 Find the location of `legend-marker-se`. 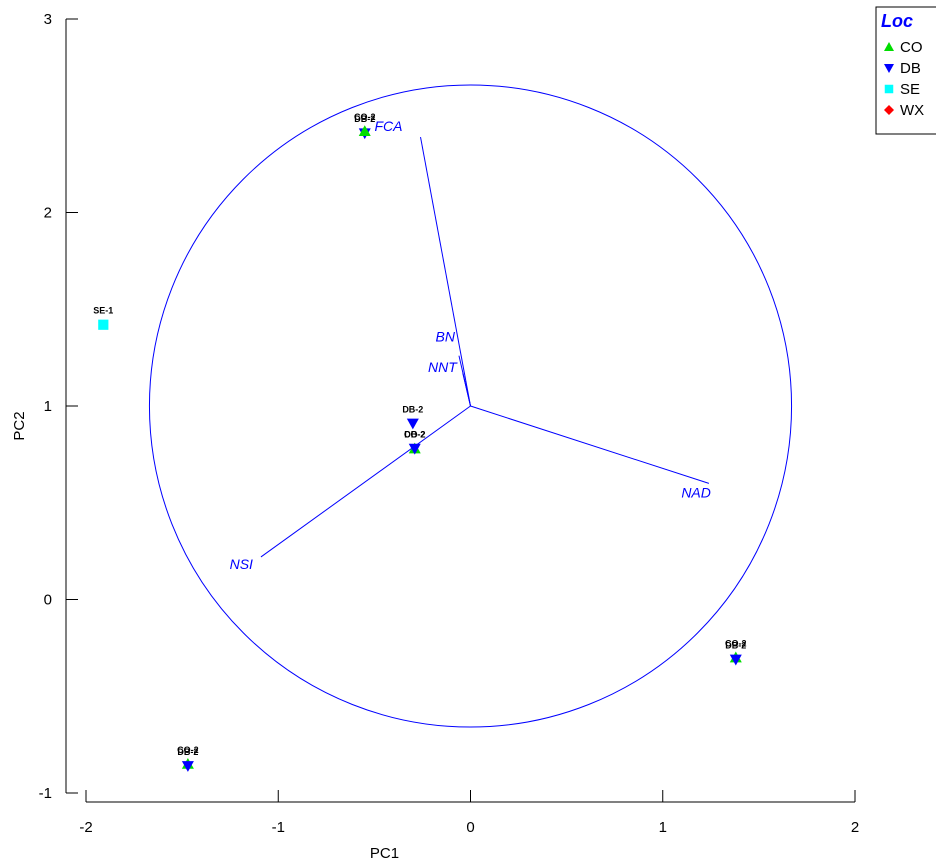

legend-marker-se is located at coordinates (889, 89).